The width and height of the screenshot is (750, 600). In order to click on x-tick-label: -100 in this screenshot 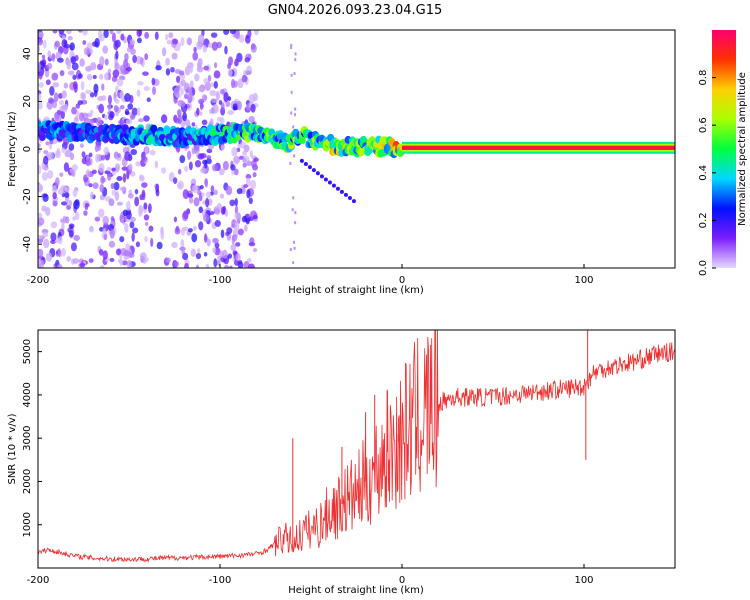, I will do `click(220, 580)`.